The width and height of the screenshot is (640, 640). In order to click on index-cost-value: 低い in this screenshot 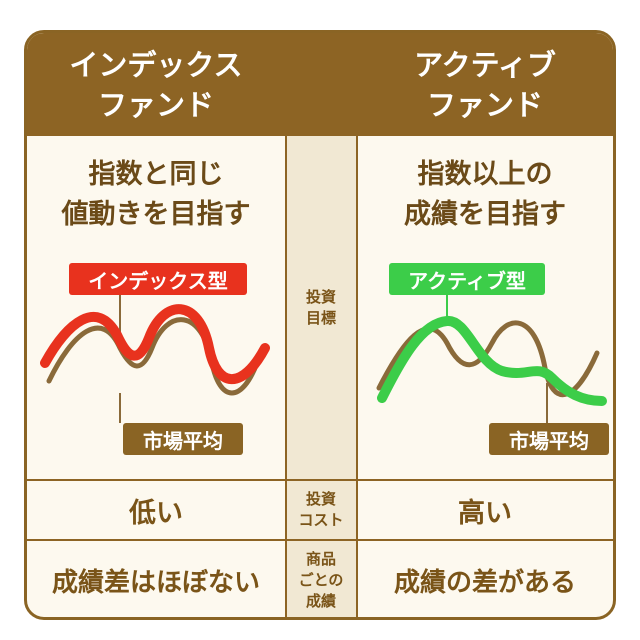, I will do `click(156, 513)`.